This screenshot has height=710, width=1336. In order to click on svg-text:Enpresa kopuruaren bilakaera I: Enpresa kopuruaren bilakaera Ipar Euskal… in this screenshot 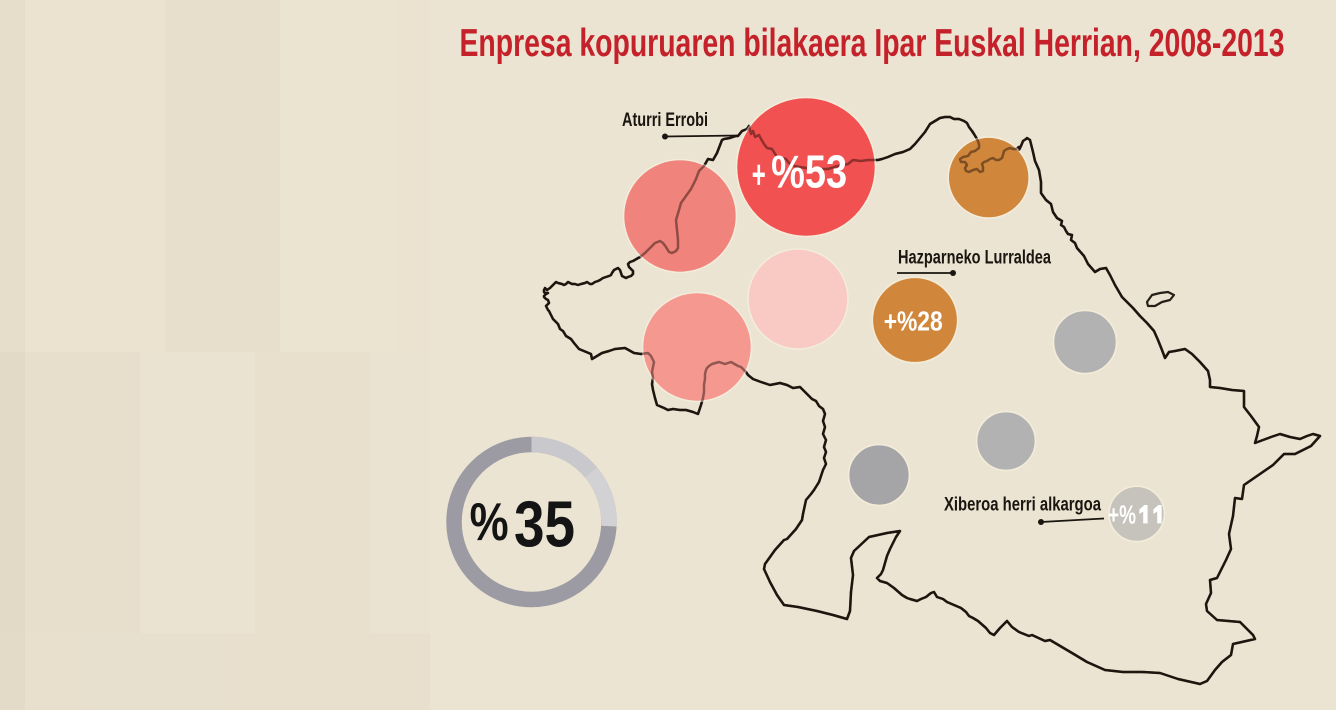, I will do `click(872, 43)`.